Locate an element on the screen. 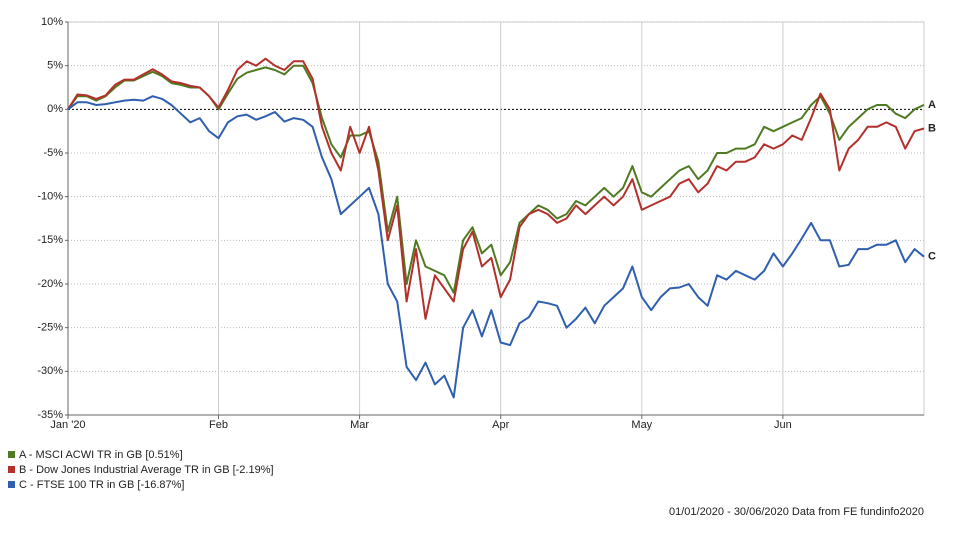 The width and height of the screenshot is (969, 534). y-tick-label: -25% is located at coordinates (50, 328).